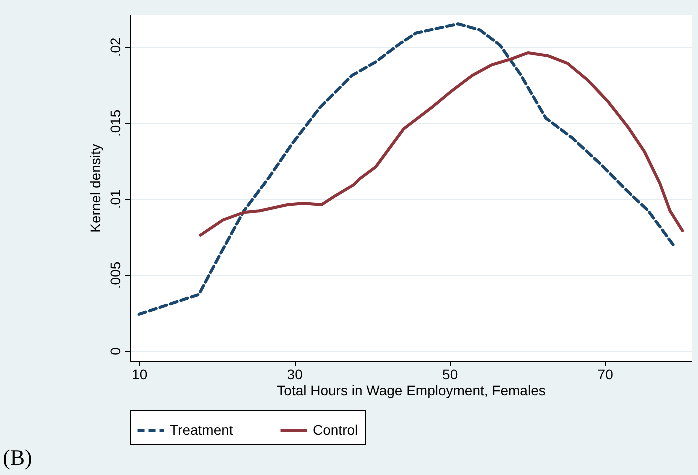  What do you see at coordinates (116, 200) in the screenshot?
I see `y-tick-label: .01` at bounding box center [116, 200].